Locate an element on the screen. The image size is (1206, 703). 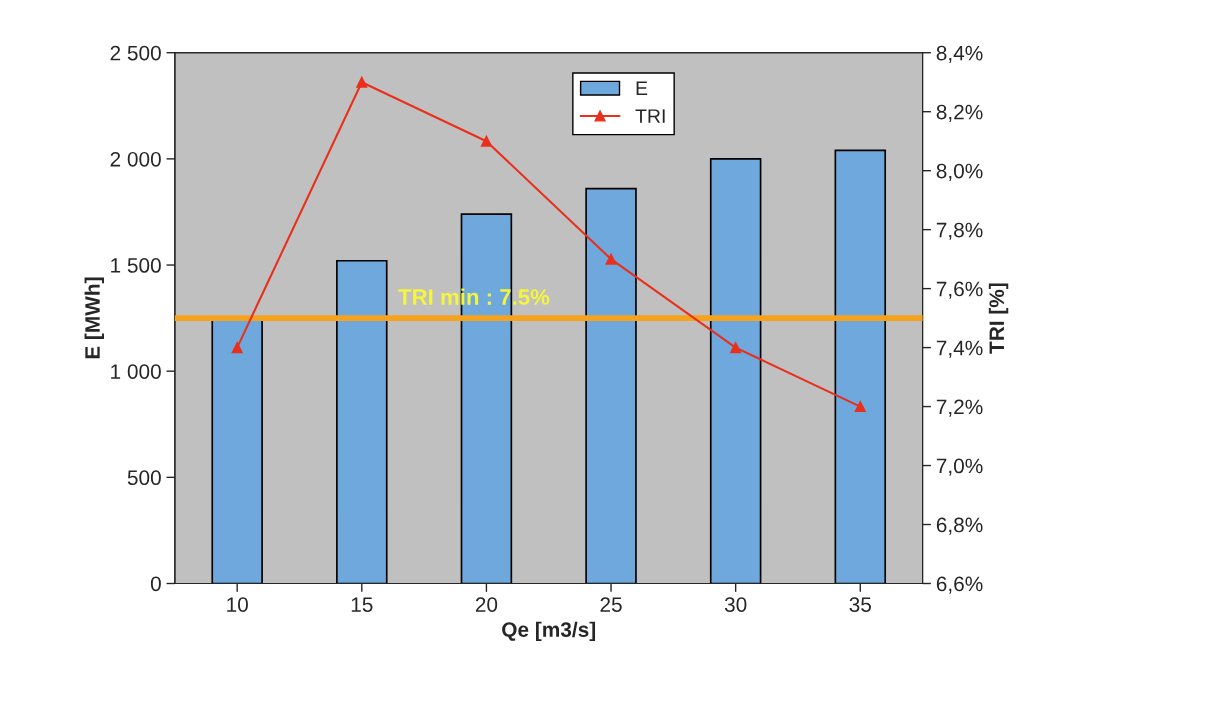
legend-label: TRI is located at coordinates (650, 116).